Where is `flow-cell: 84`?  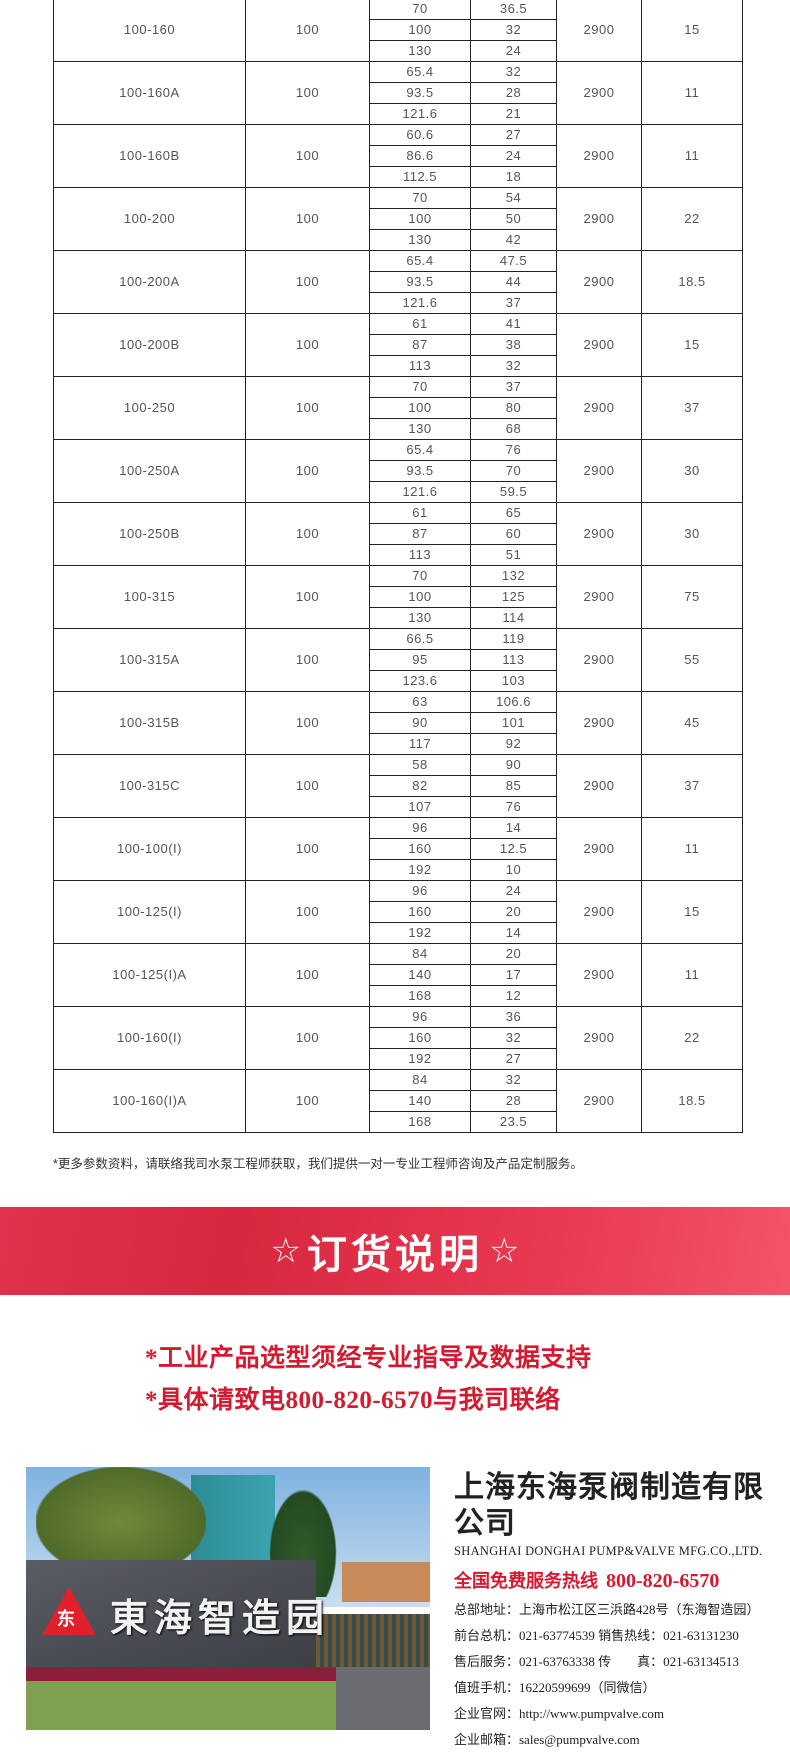
flow-cell: 84 is located at coordinates (420, 954).